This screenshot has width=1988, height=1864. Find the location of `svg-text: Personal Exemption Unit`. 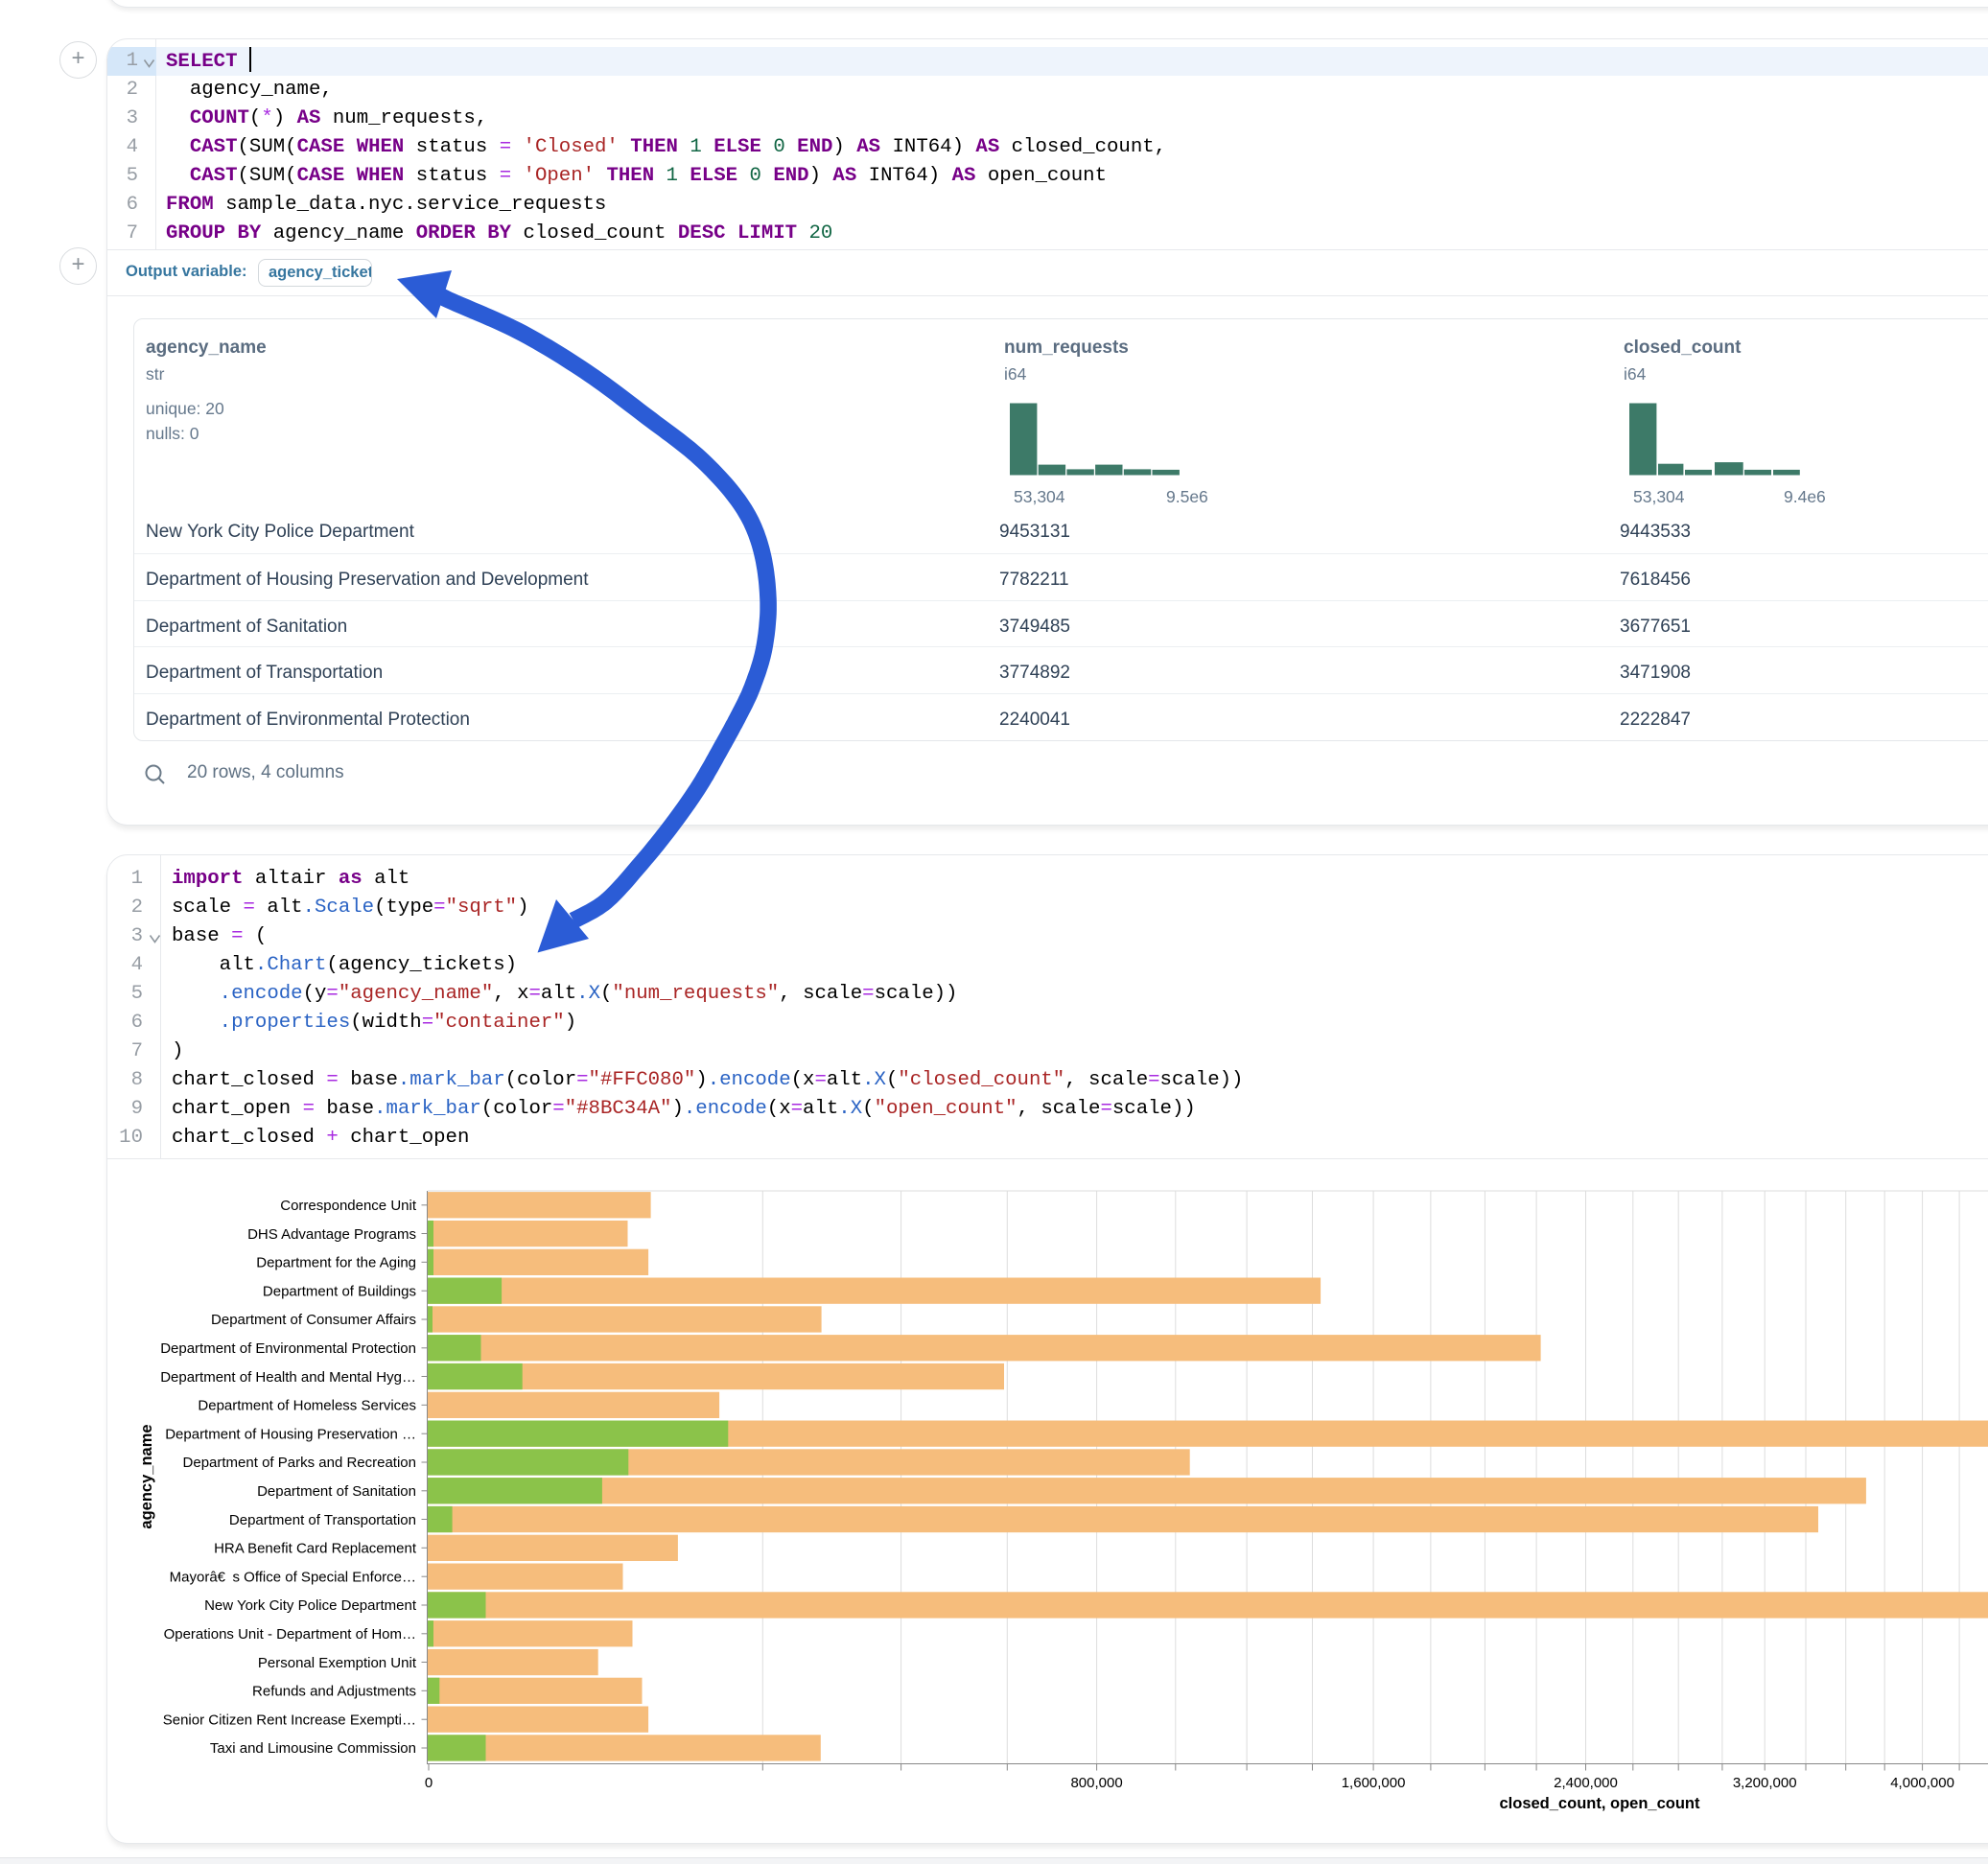

svg-text: Personal Exemption Unit is located at coordinates (338, 1663).